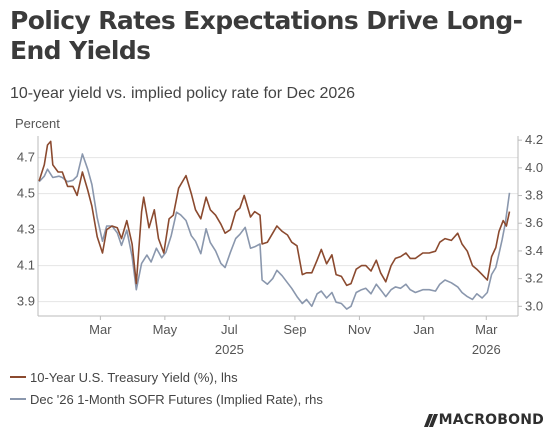 Image resolution: width=552 pixels, height=440 pixels. Describe the element at coordinates (134, 377) in the screenshot. I see `legend-label-treasury: 10-Year U.S. Treasury Yield (%), lhs` at that location.